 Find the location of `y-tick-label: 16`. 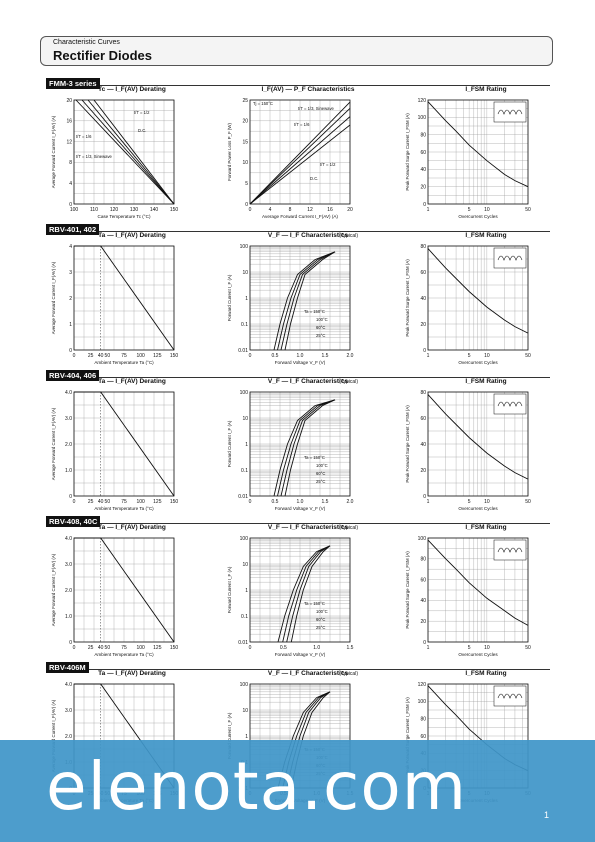

y-tick-label: 16 is located at coordinates (69, 122).